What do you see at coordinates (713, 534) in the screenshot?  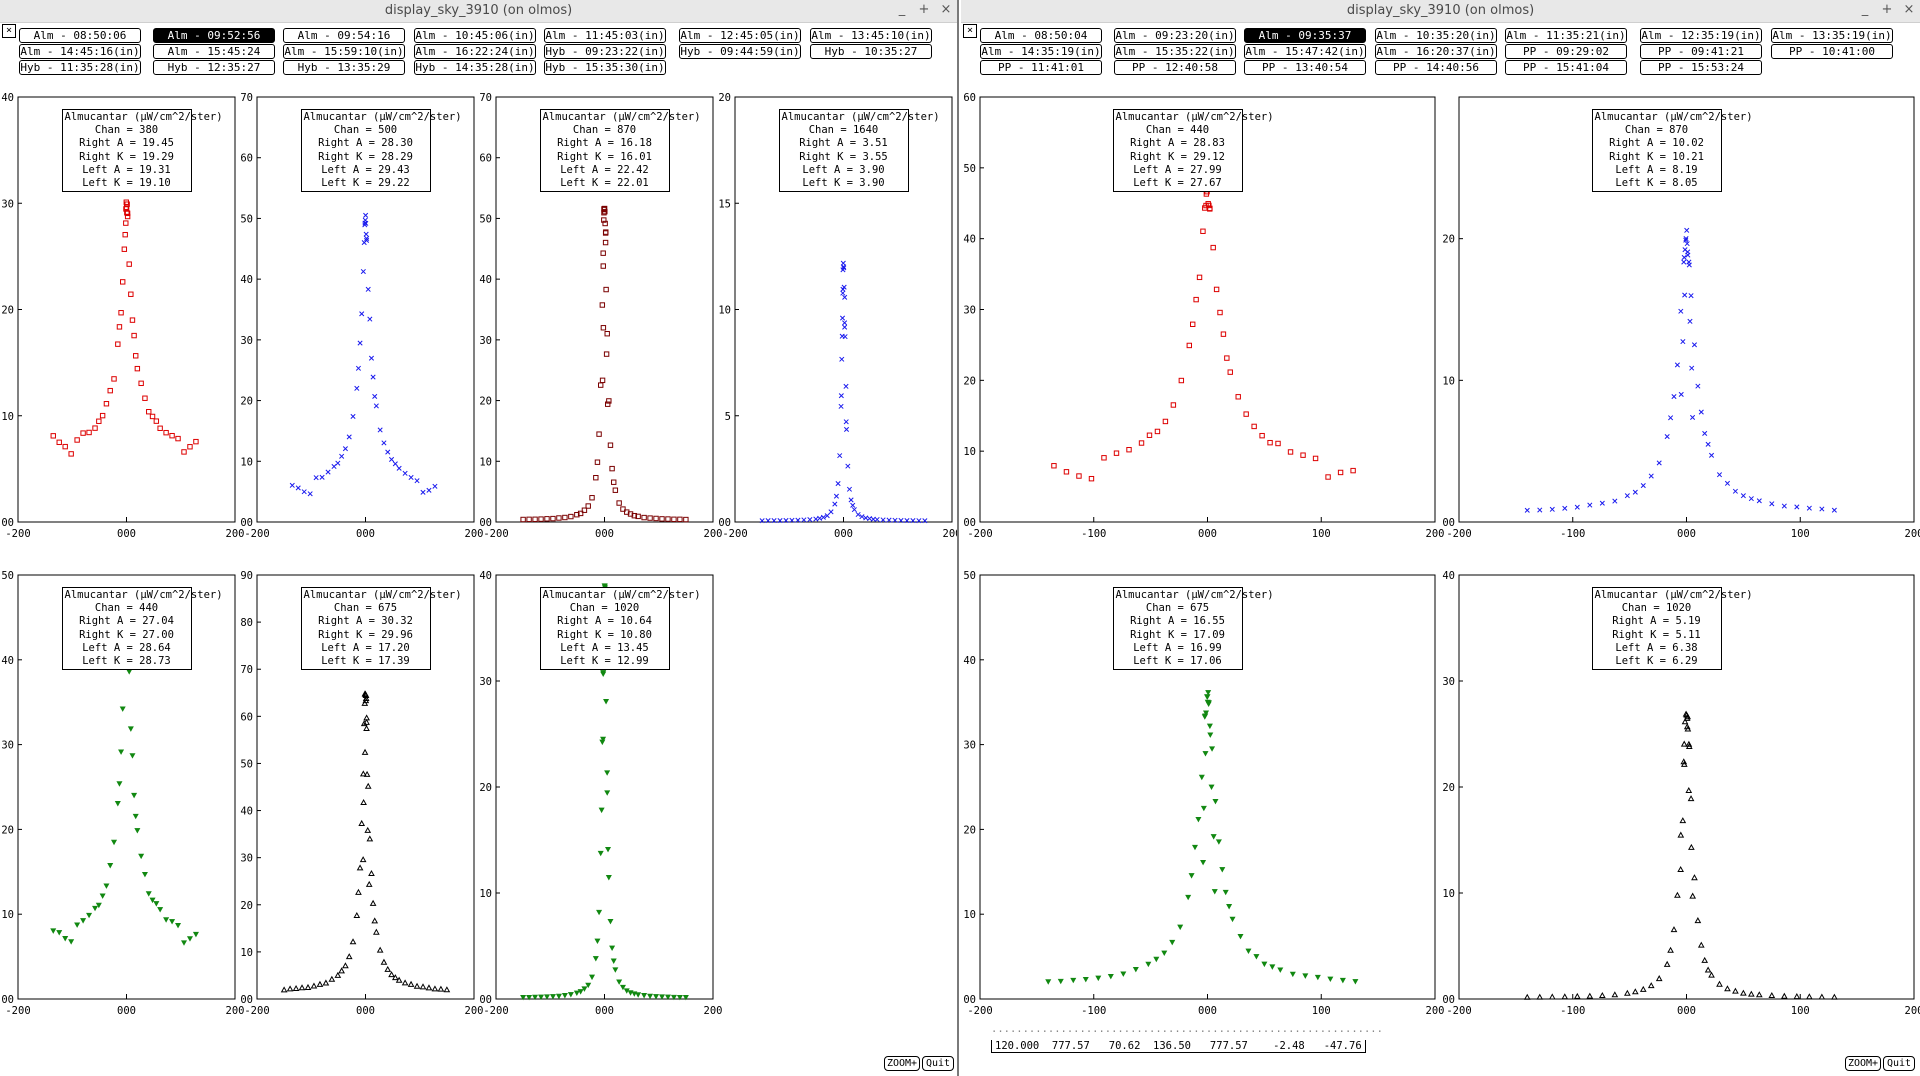 I see `x-tick-label: 200` at bounding box center [713, 534].